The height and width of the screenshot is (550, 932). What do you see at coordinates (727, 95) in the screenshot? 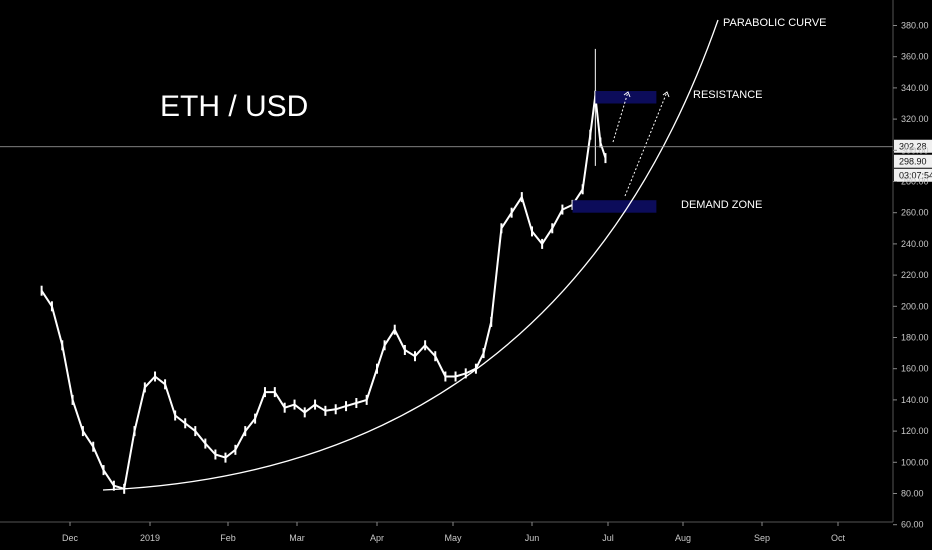
I see `annotation-resistance: RESISTANCE` at bounding box center [727, 95].